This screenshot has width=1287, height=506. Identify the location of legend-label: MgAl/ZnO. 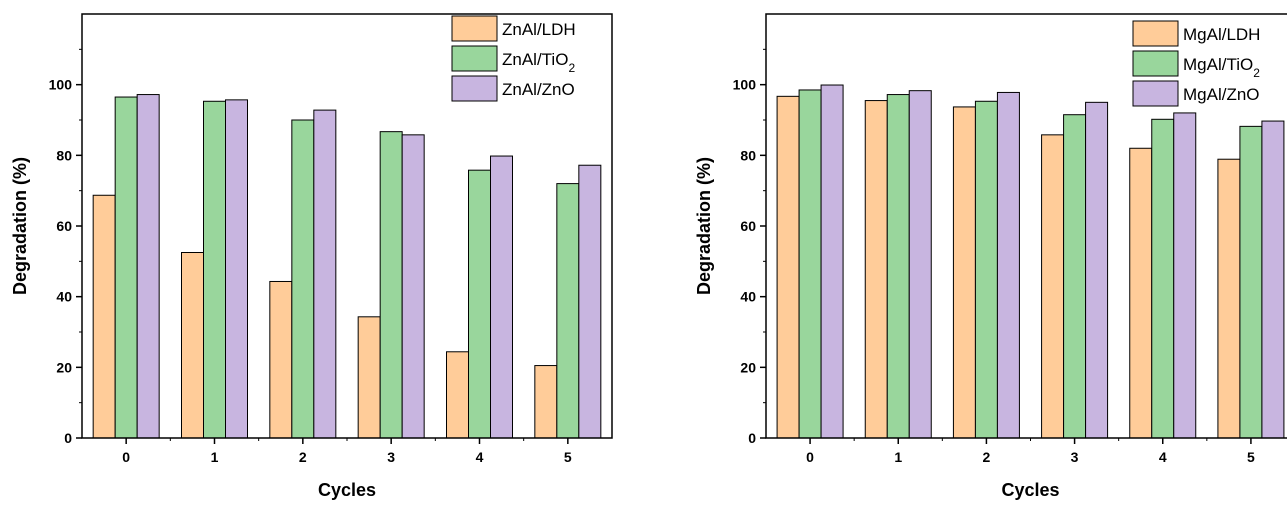
(1221, 94).